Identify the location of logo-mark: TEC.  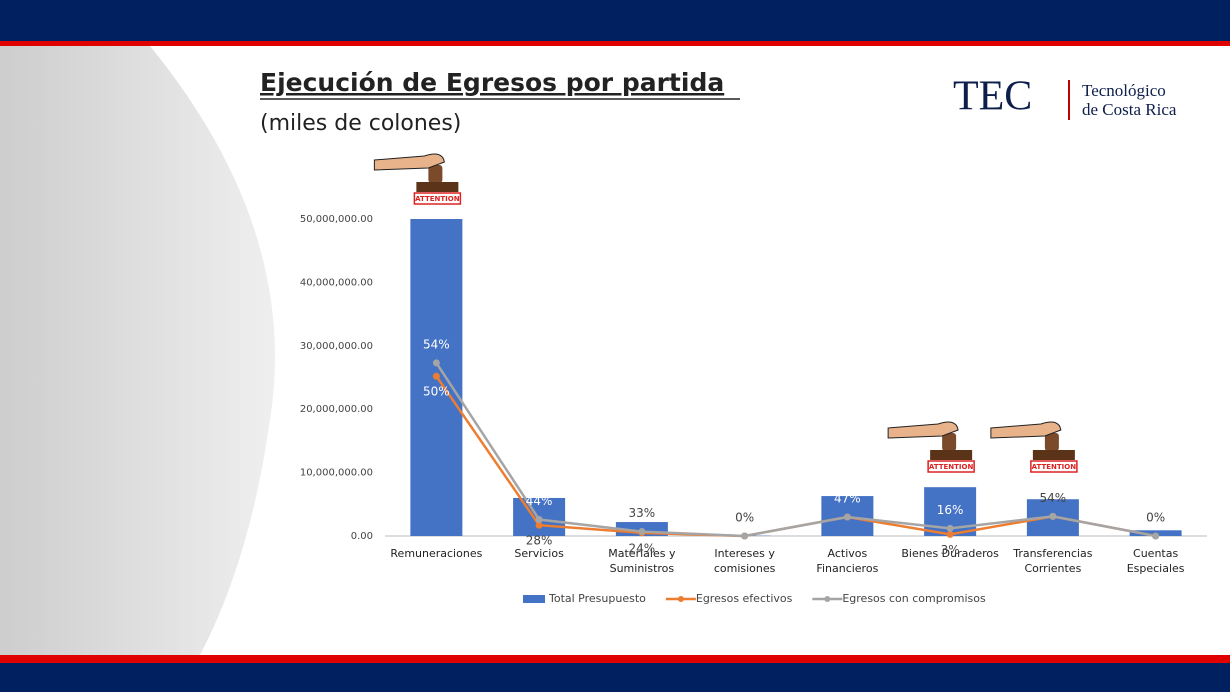
(992, 97).